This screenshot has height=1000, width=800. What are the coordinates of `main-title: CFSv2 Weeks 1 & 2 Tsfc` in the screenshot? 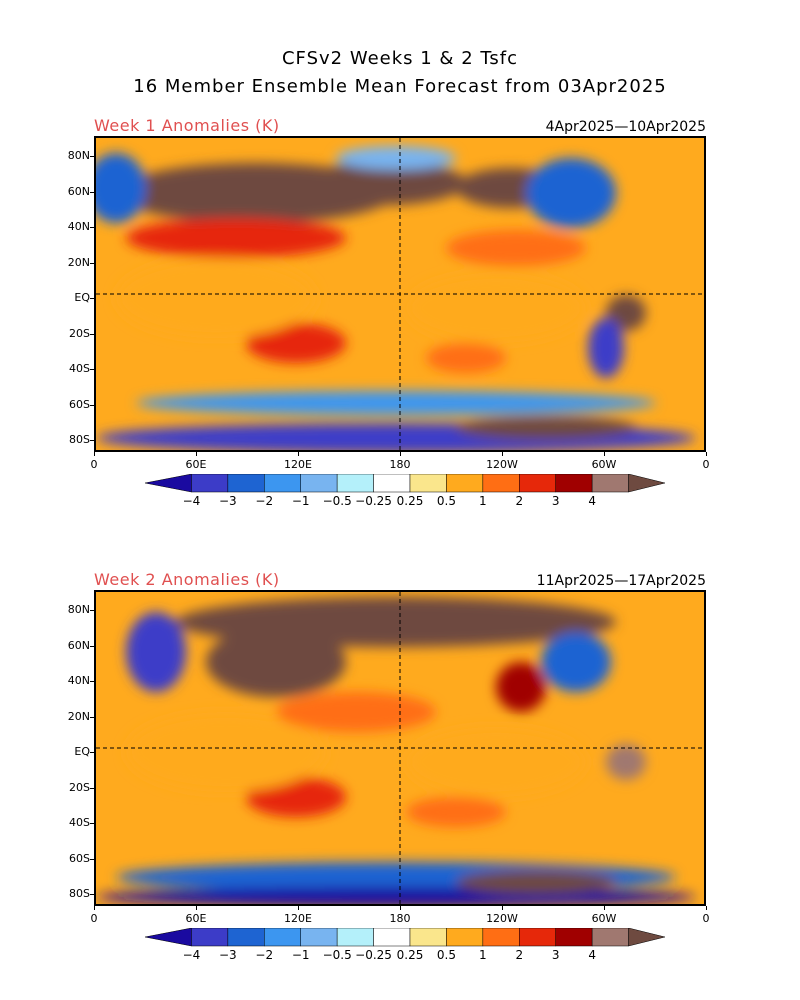 It's located at (399, 58).